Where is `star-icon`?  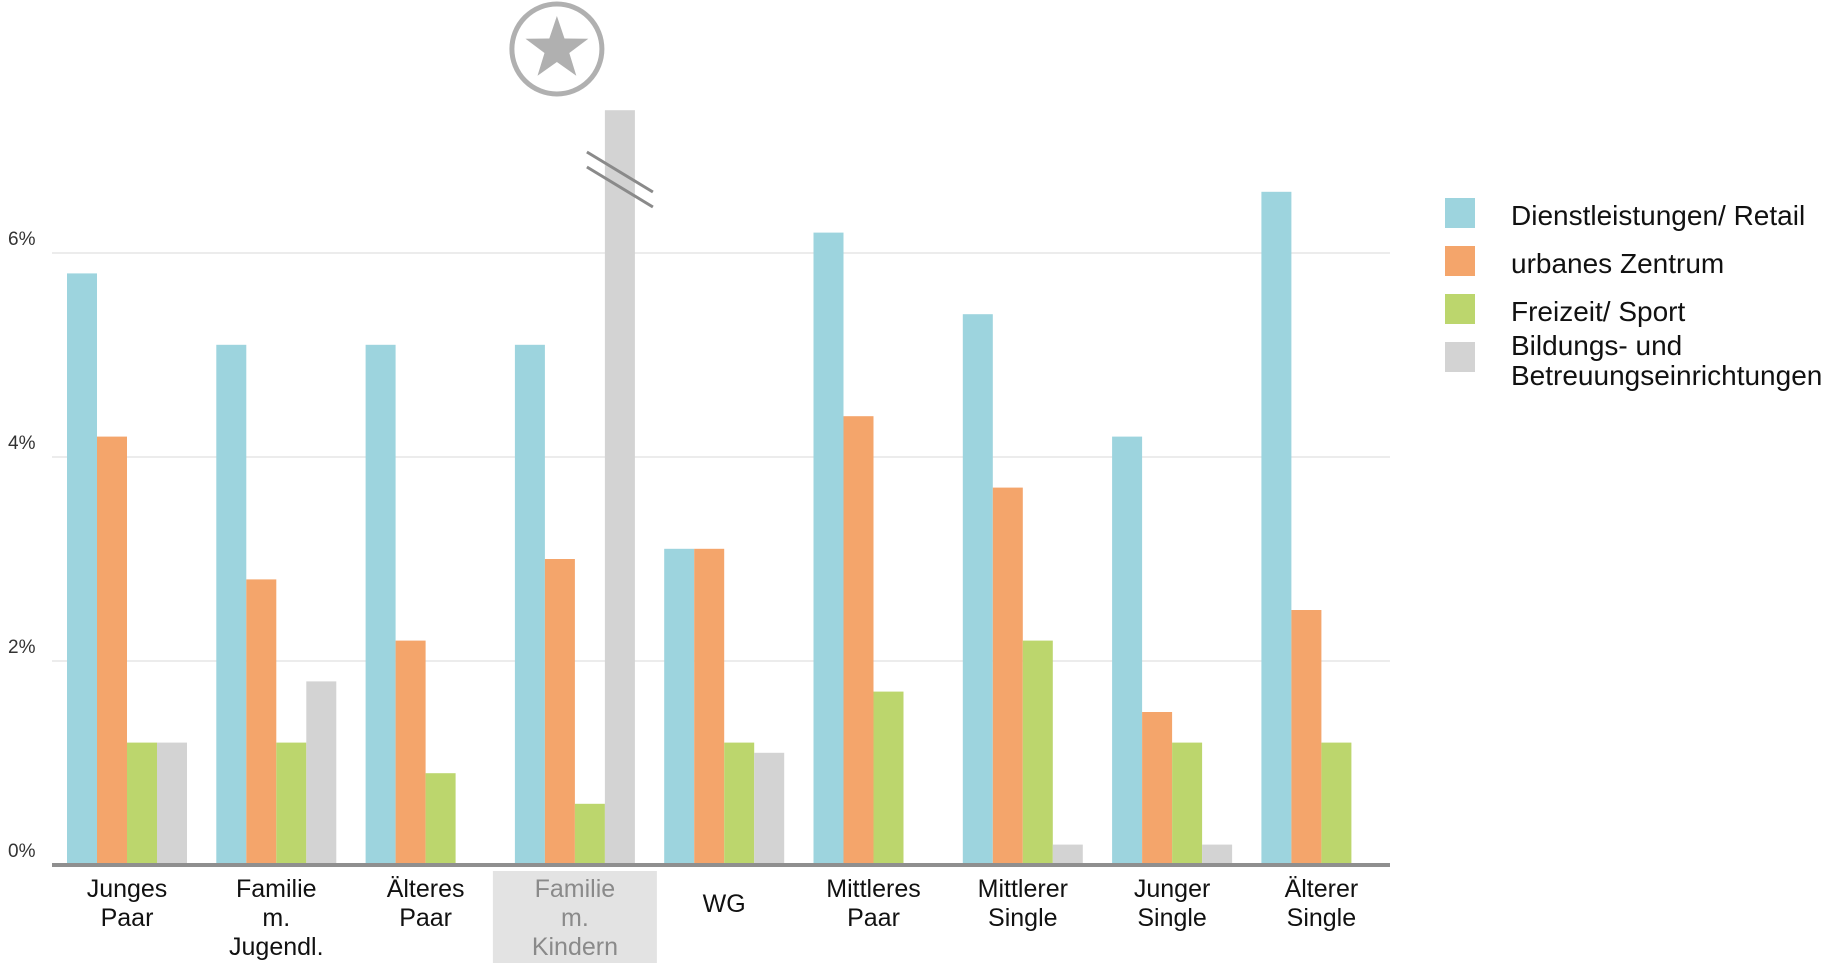
star-icon is located at coordinates (557, 49).